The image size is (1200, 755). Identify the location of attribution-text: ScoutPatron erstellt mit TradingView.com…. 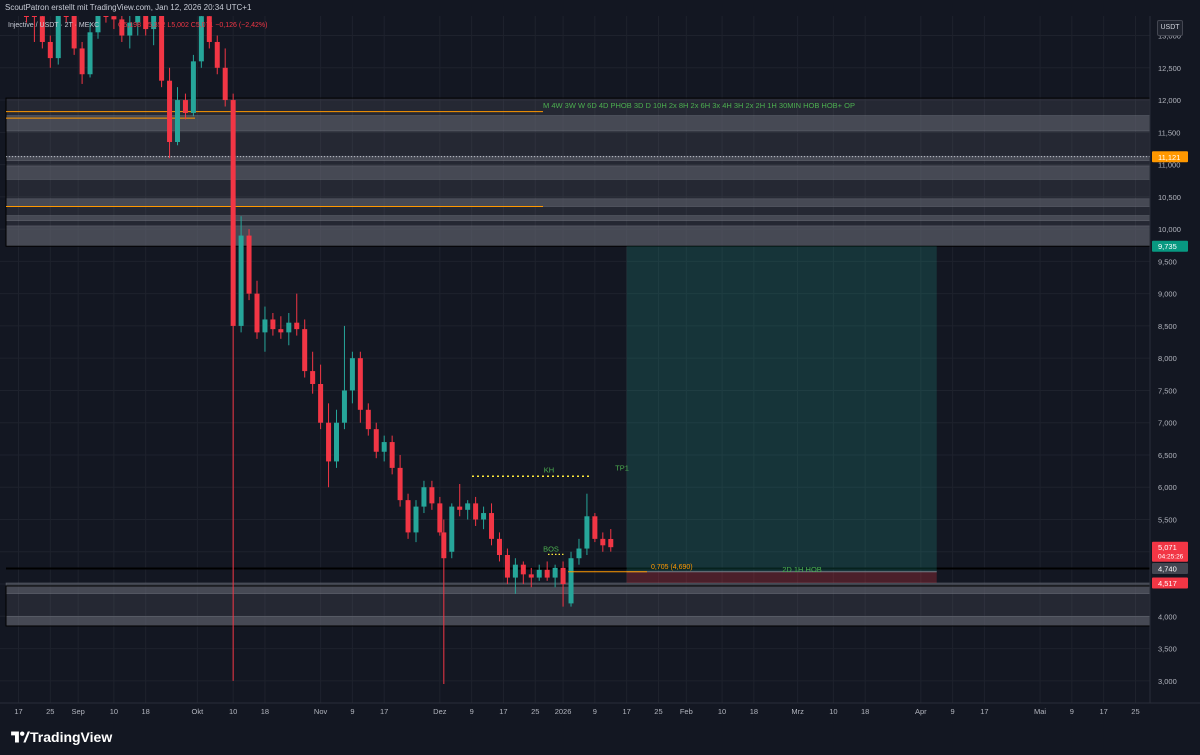
(128, 7).